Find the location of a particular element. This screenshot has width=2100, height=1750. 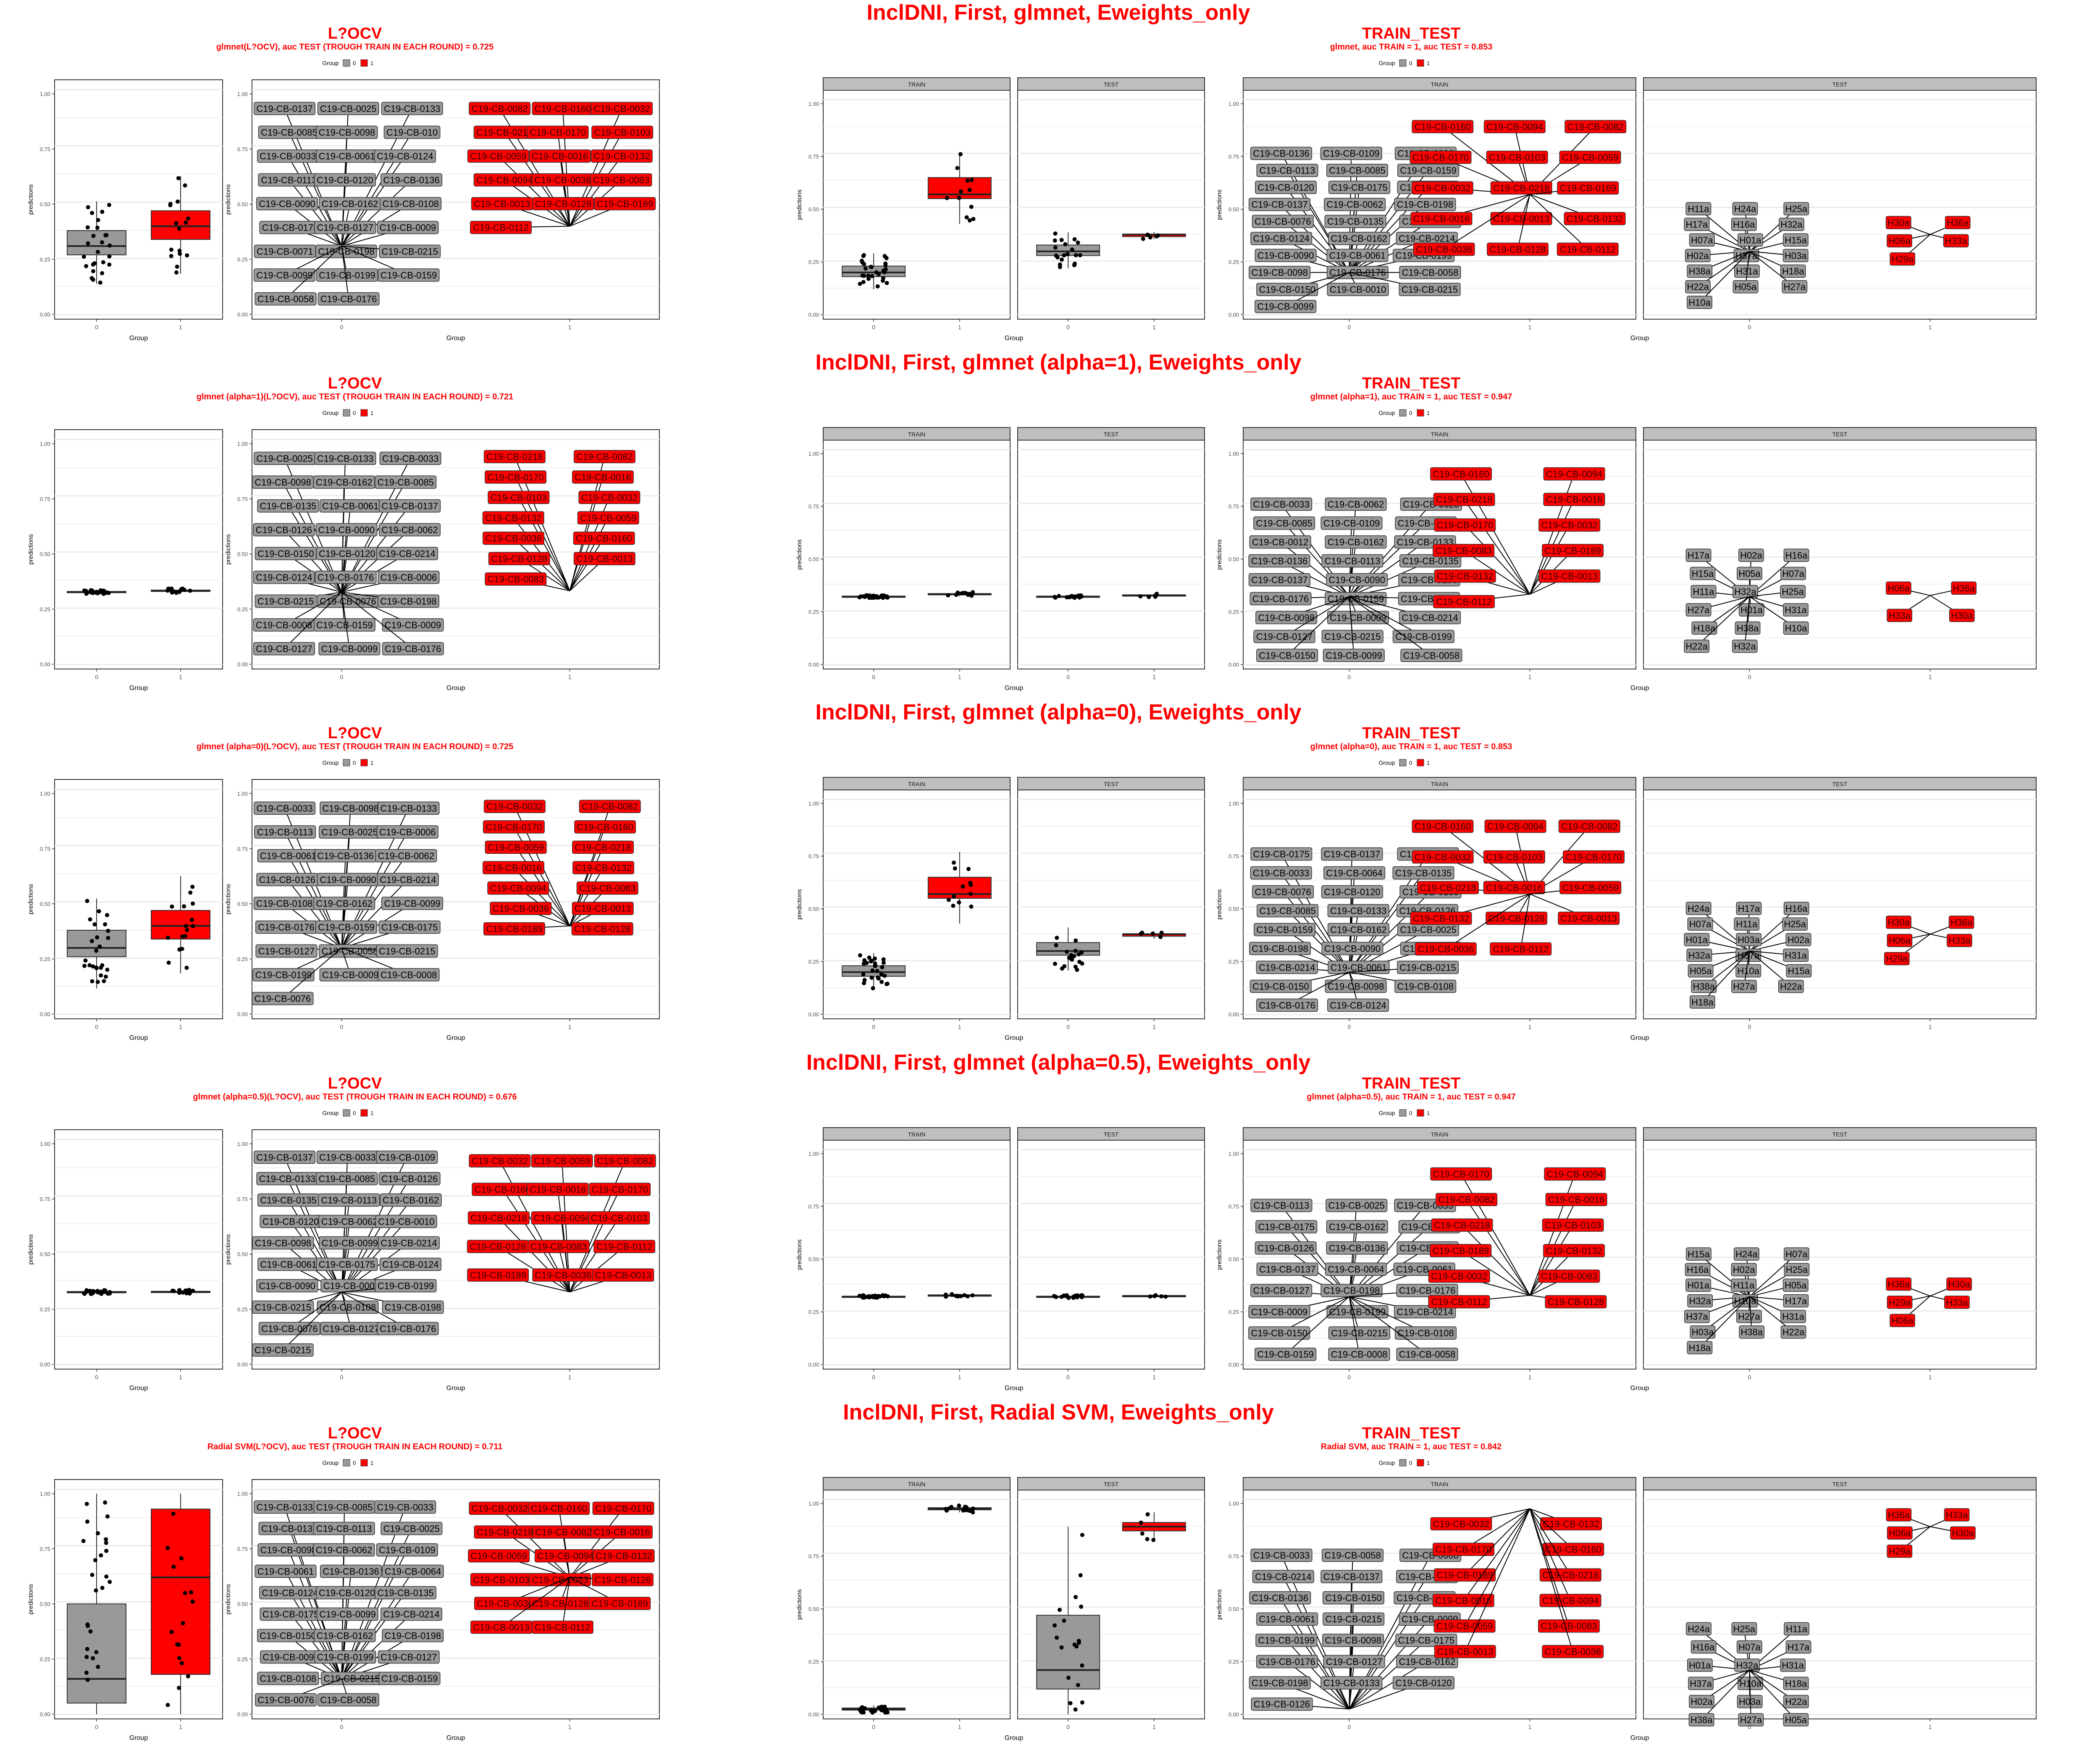

point-label: C19-CB-0198 is located at coordinates (1351, 1291).